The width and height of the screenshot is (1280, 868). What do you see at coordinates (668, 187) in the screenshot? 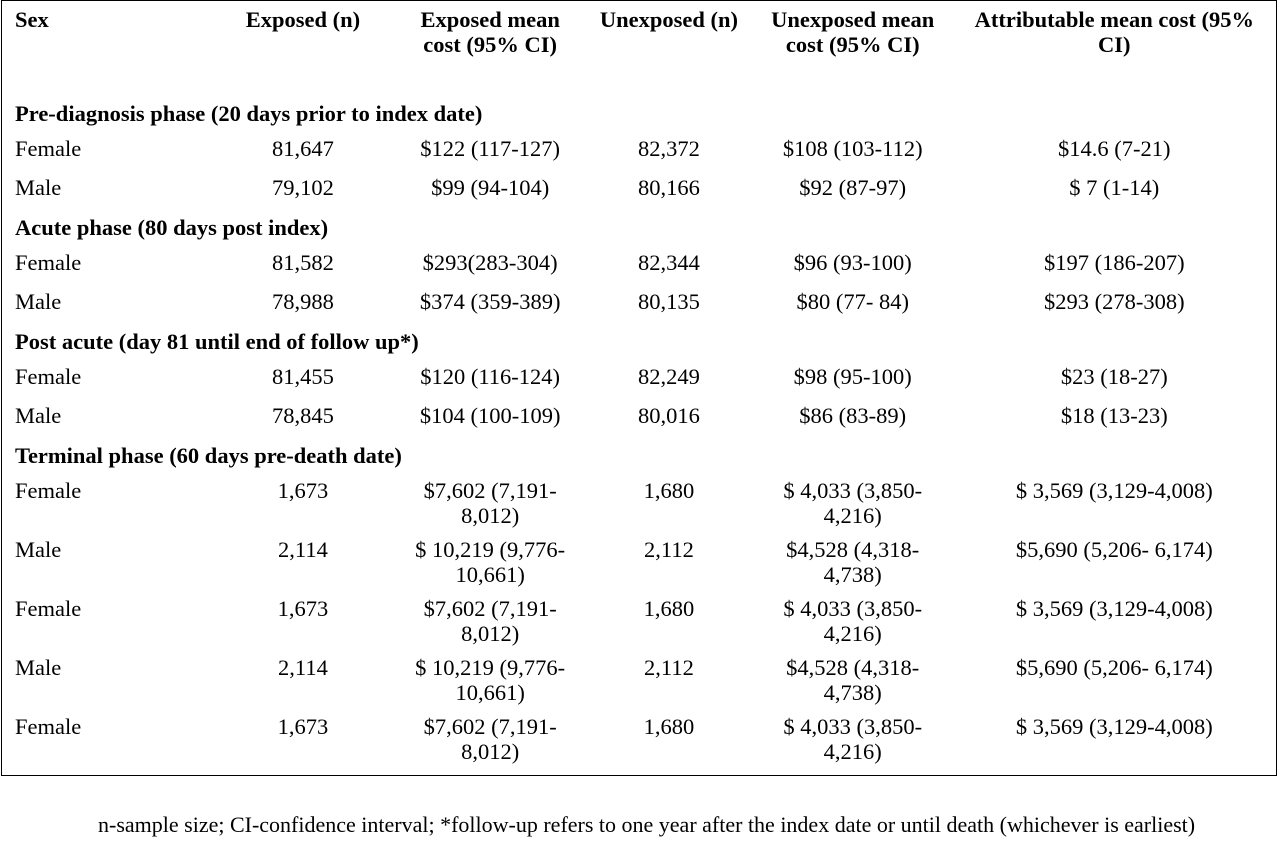
I see `cell-unexposed-n: 80,166` at bounding box center [668, 187].